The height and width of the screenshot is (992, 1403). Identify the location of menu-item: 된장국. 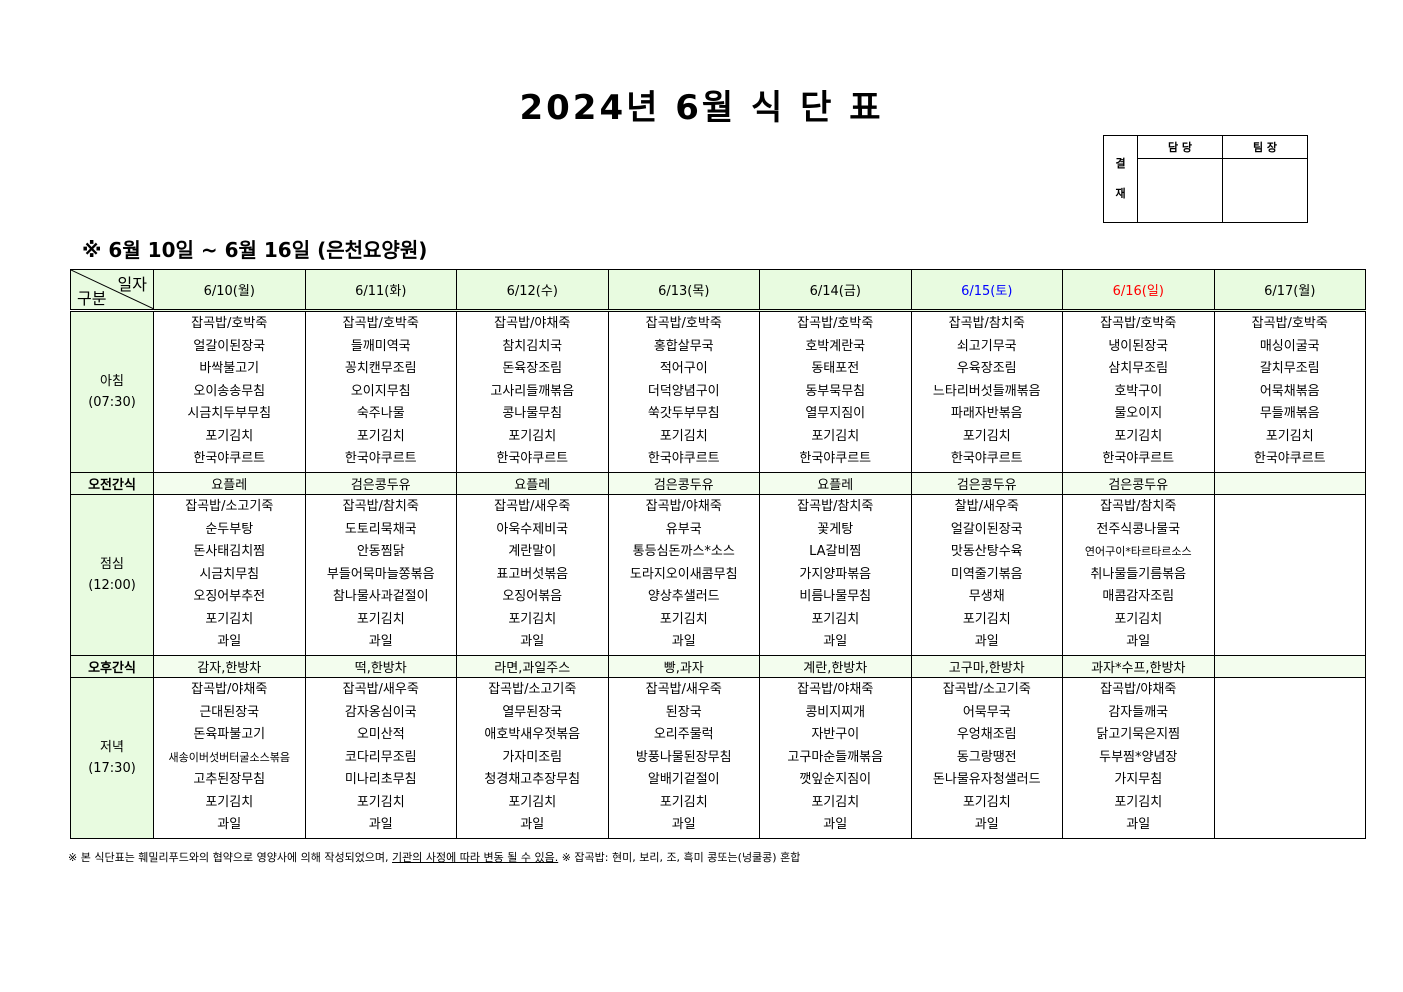
(683, 712).